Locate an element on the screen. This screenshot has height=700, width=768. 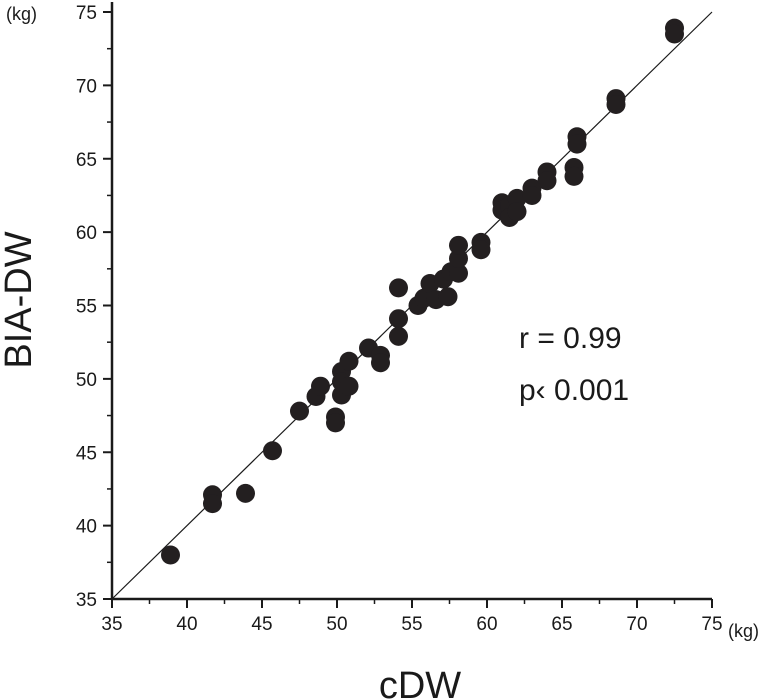
x-tick-label: 70 is located at coordinates (636, 624).